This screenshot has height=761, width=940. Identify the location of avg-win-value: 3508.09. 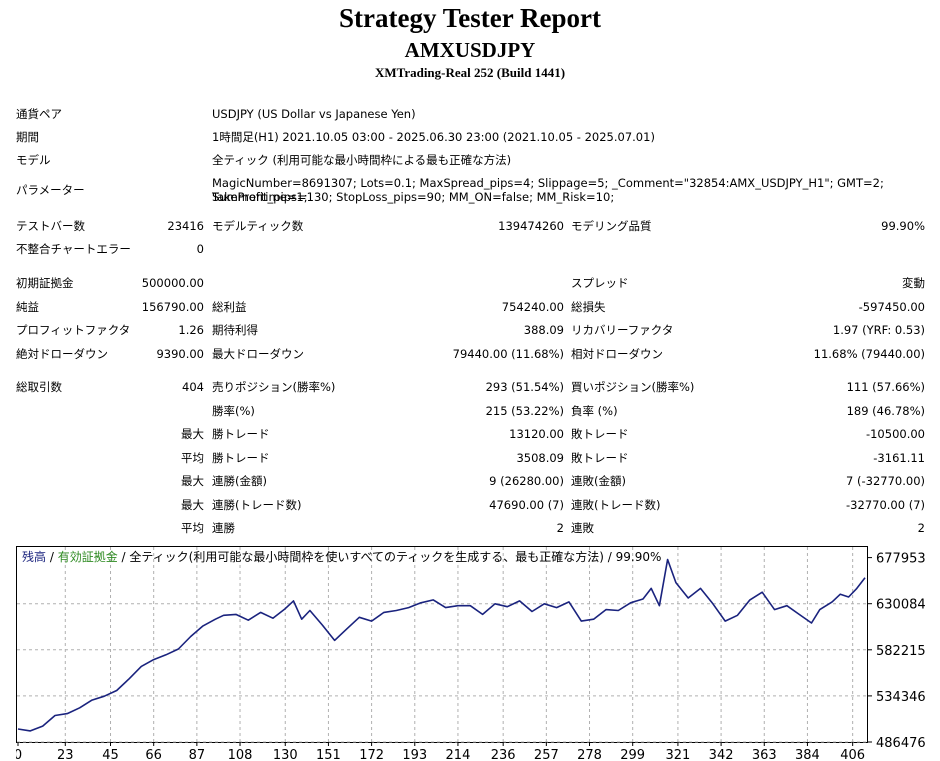
(540, 458).